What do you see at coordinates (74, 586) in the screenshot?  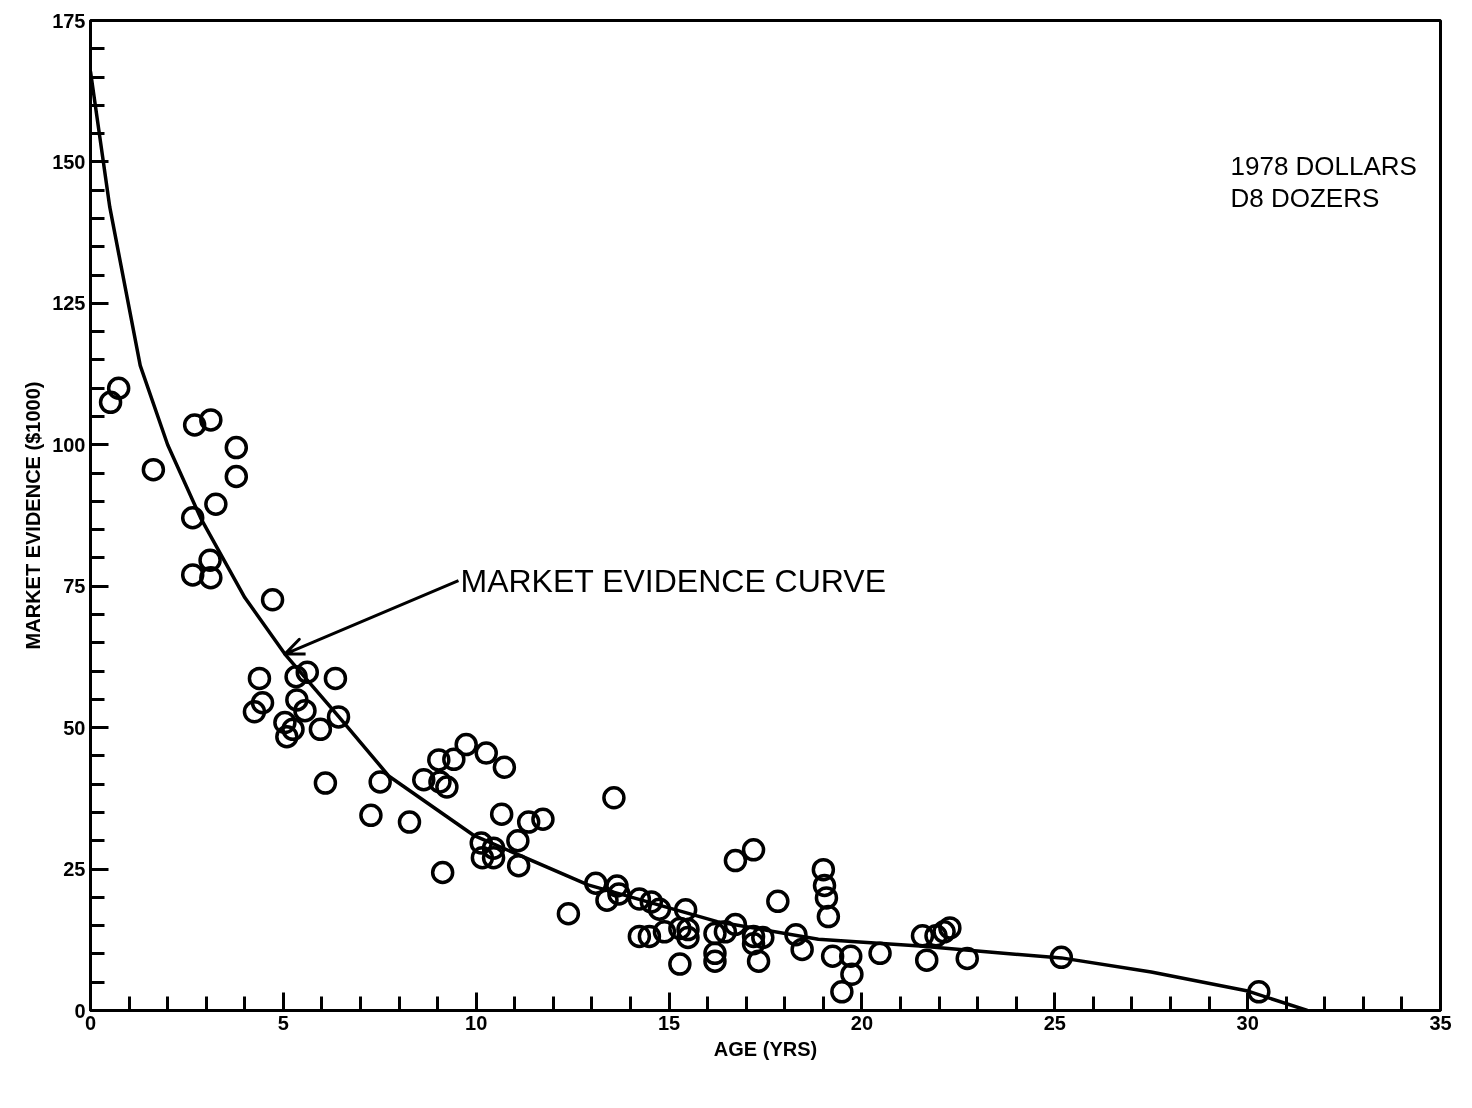 I see `y-tick-label: 75` at bounding box center [74, 586].